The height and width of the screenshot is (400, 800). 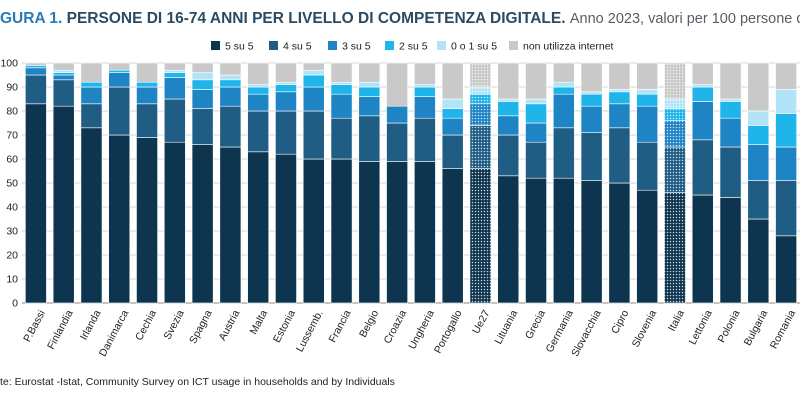 What do you see at coordinates (297, 47) in the screenshot?
I see `legend-label: 4 su 5` at bounding box center [297, 47].